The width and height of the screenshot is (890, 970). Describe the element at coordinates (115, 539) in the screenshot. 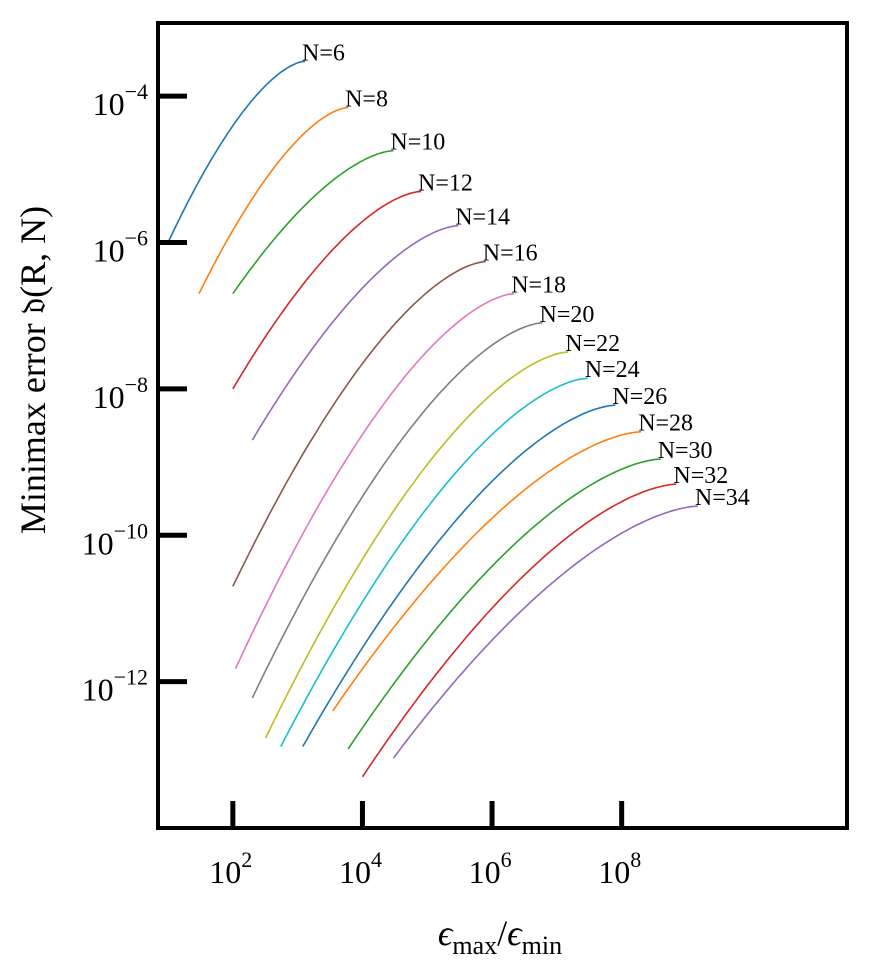

I see `y-tick-label: 10⁻¹⁰` at that location.